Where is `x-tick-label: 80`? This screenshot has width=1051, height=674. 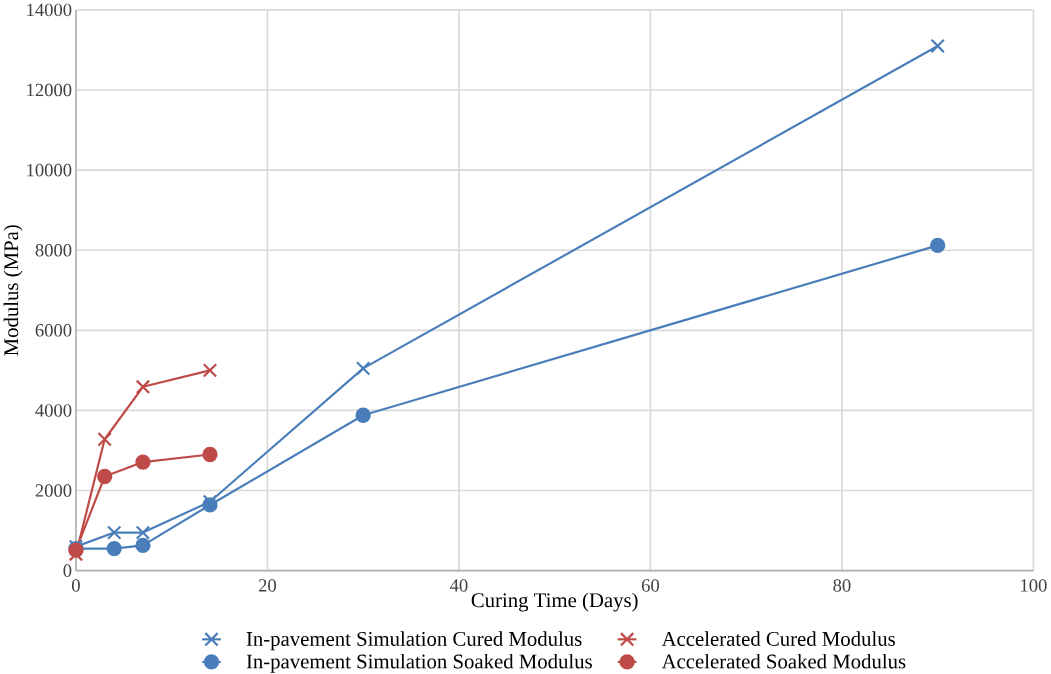 x-tick-label: 80 is located at coordinates (842, 585).